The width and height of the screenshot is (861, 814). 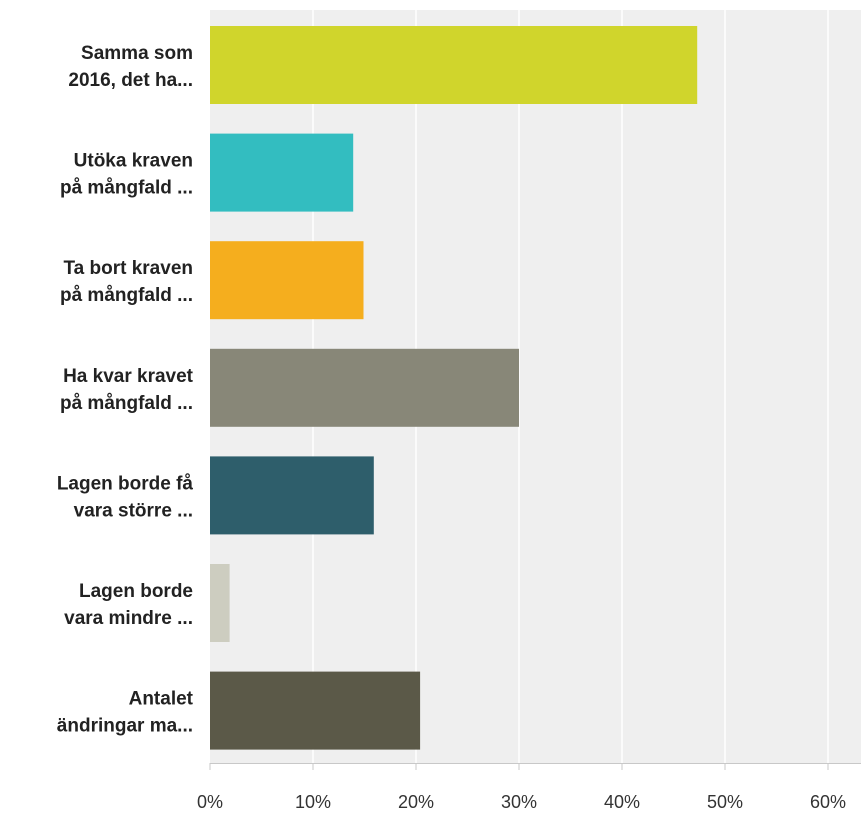 I want to click on category-label-line: Lagen borde, so click(x=136, y=591).